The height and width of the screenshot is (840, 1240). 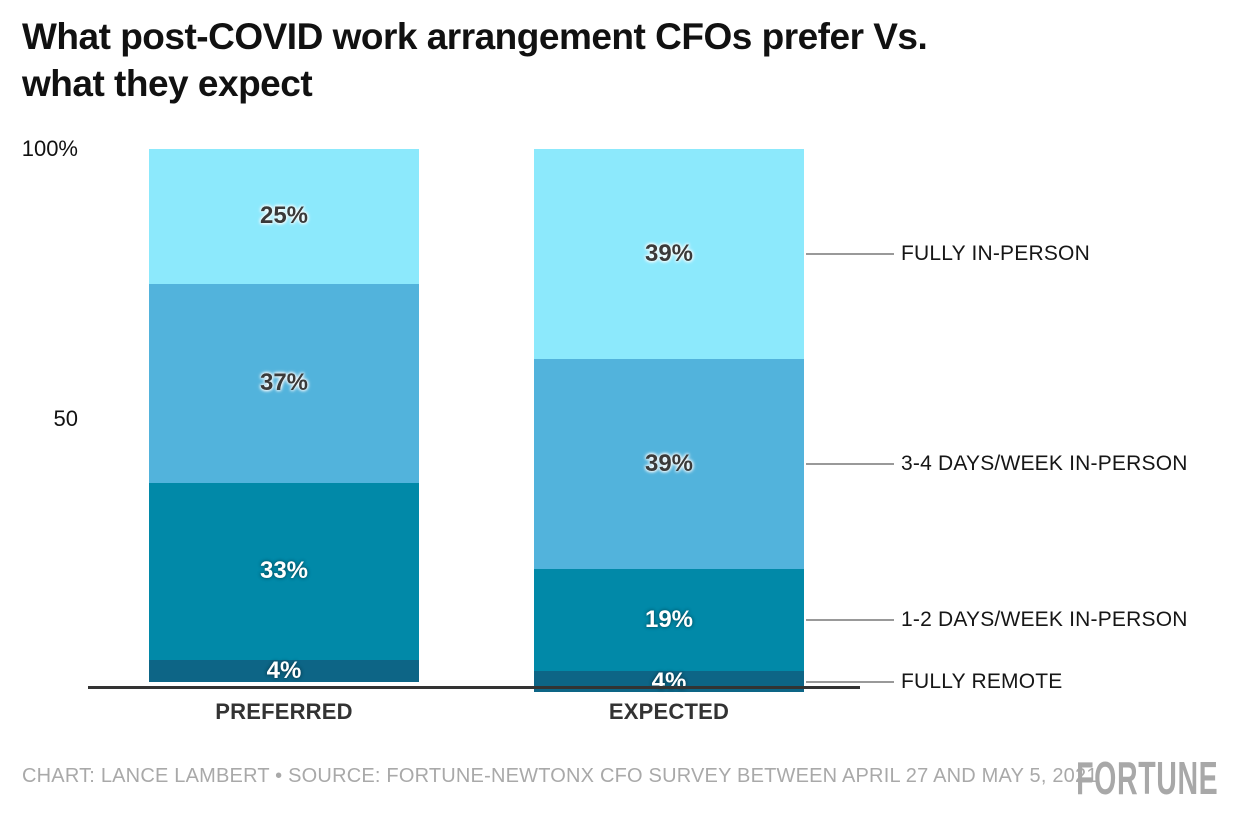 I want to click on bar-segment: 19%, so click(x=669, y=619).